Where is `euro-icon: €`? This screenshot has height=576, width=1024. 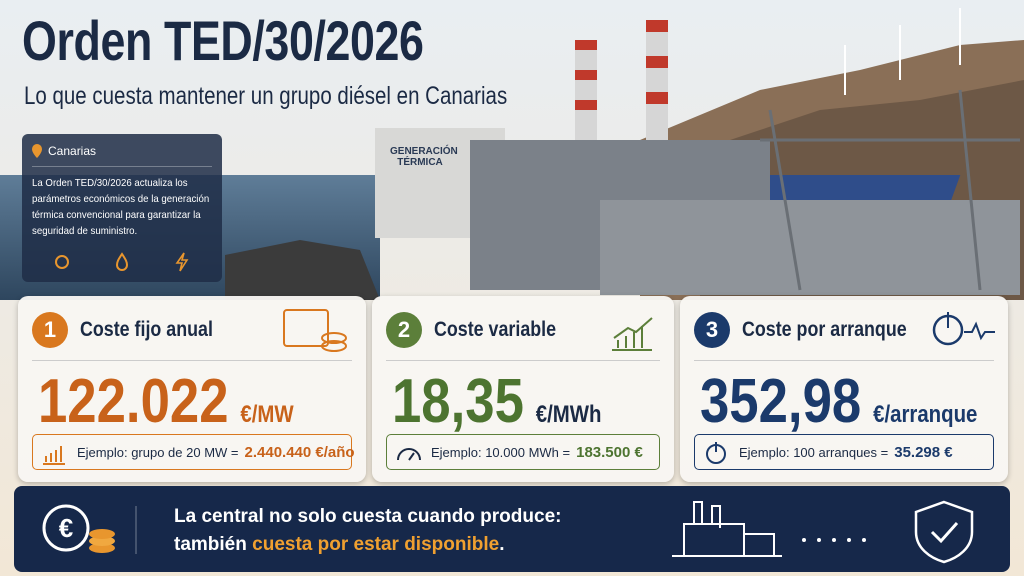 euro-icon: € is located at coordinates (89, 529).